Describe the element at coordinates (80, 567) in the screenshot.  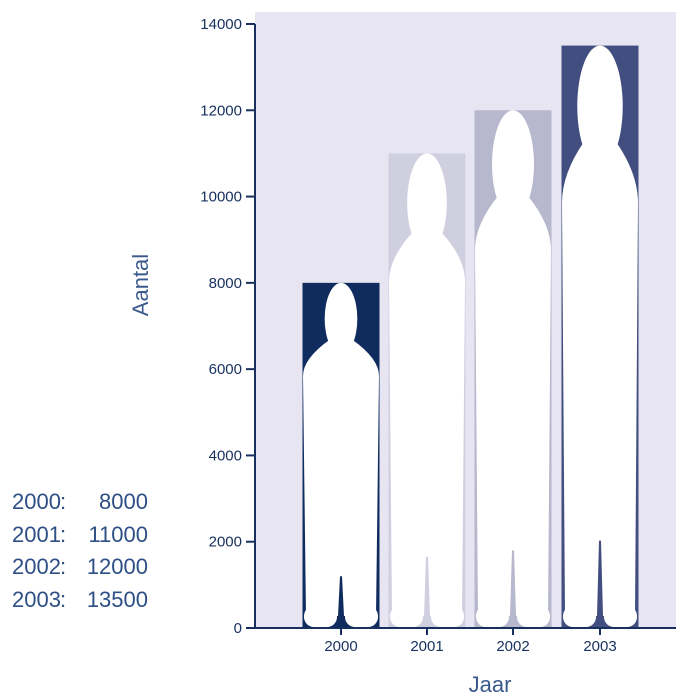
I see `value-list-row: 2002:12000` at that location.